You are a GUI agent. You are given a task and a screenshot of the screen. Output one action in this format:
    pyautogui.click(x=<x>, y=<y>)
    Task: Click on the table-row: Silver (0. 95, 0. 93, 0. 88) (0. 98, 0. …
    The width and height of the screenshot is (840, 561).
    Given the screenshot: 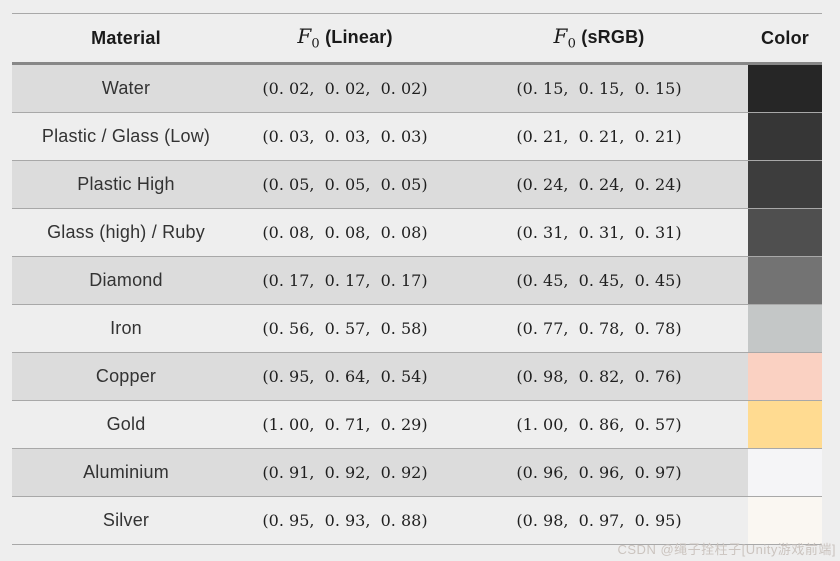 What is the action you would take?
    pyautogui.click(x=417, y=520)
    